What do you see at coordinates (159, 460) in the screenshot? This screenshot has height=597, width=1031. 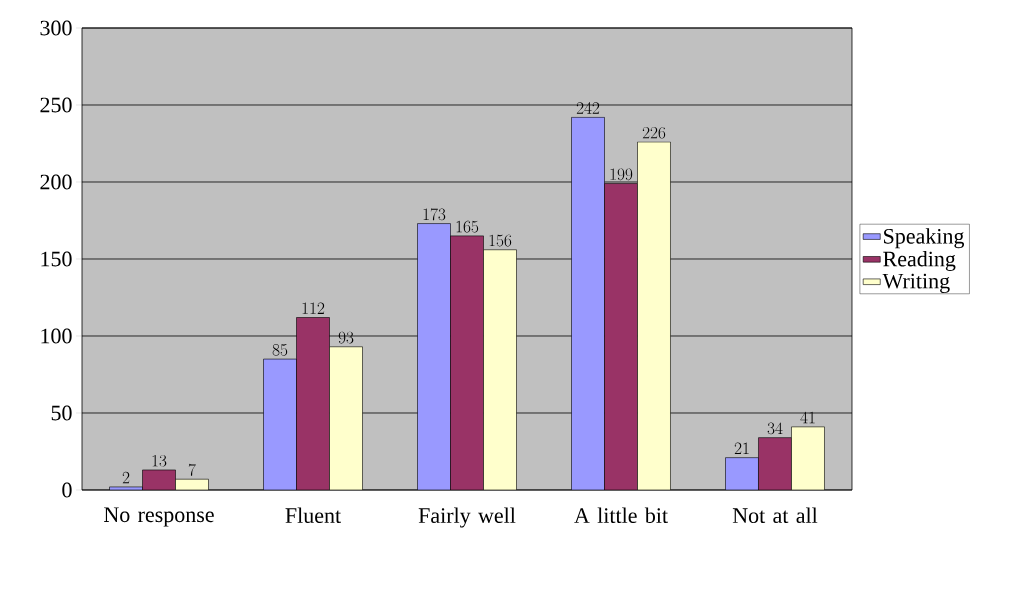 I see `data-label: 13` at bounding box center [159, 460].